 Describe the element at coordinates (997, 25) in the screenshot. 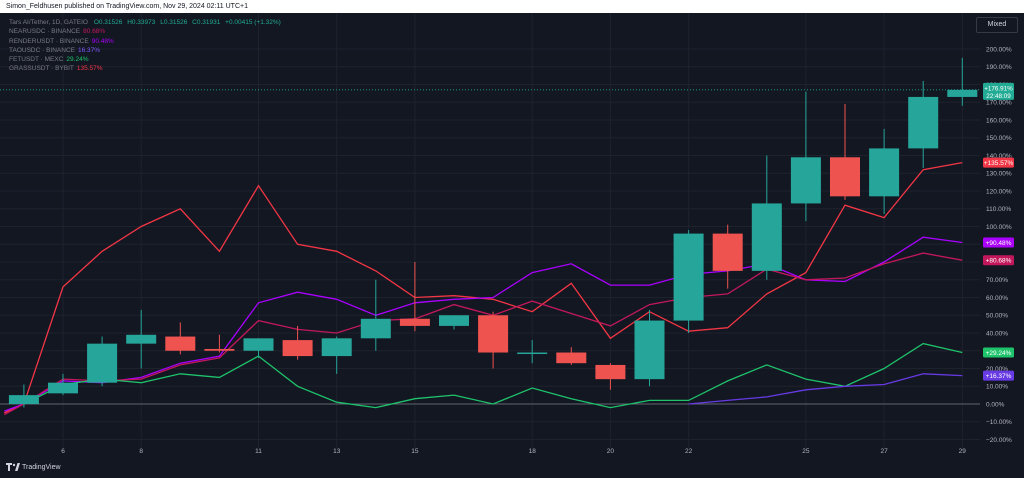

I see `scale-mode-button: Mixed` at that location.